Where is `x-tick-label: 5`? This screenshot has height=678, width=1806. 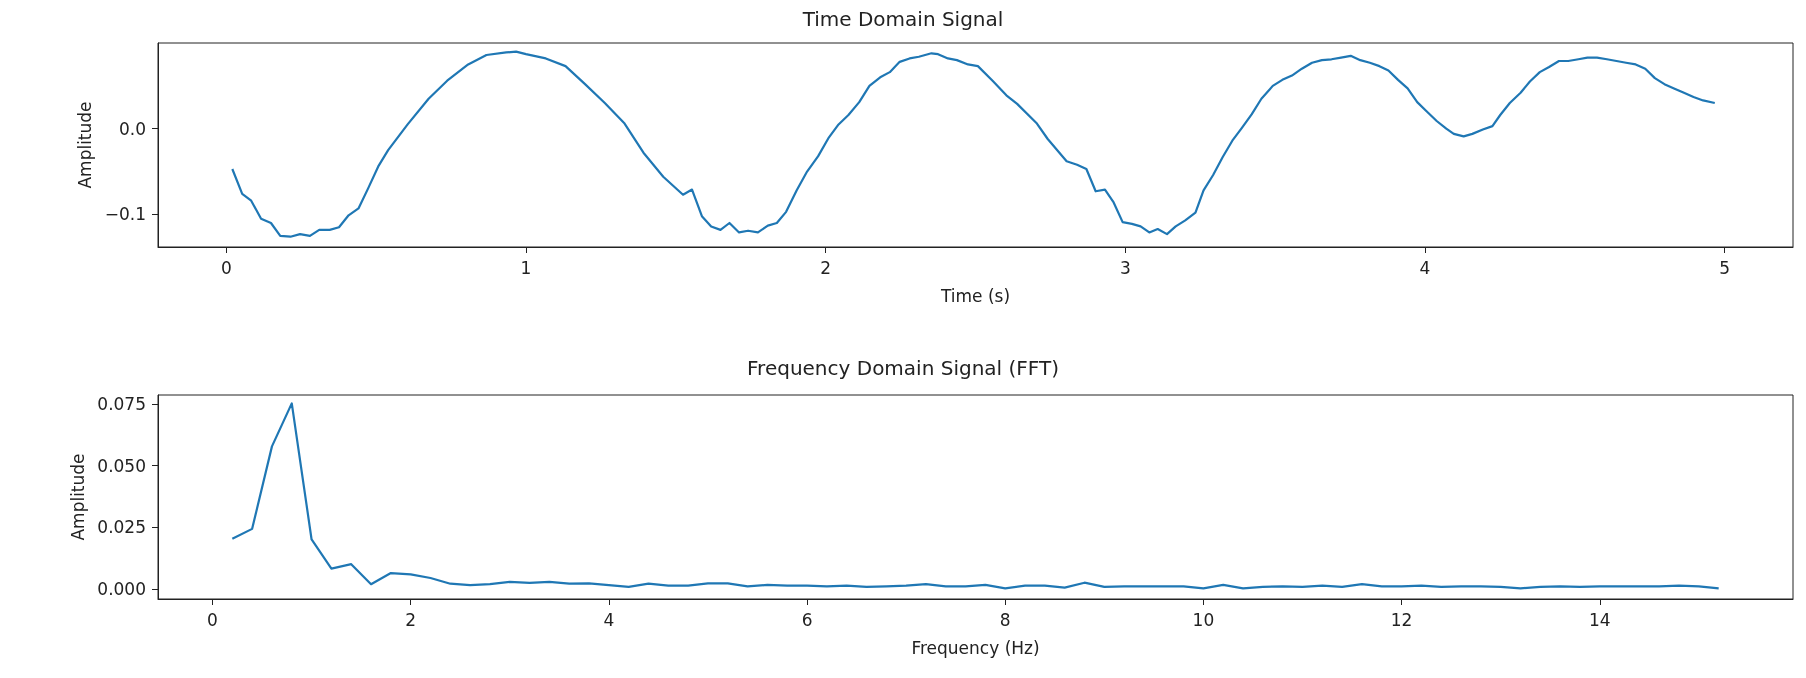 x-tick-label: 5 is located at coordinates (1725, 267).